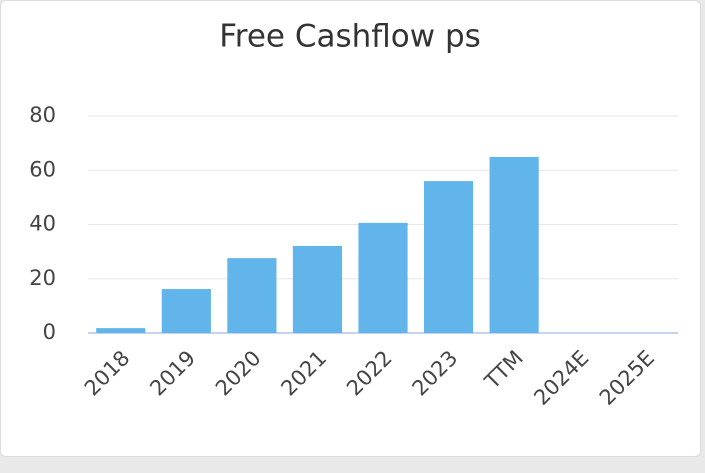  I want to click on y-tick-label: 20, so click(42, 278).